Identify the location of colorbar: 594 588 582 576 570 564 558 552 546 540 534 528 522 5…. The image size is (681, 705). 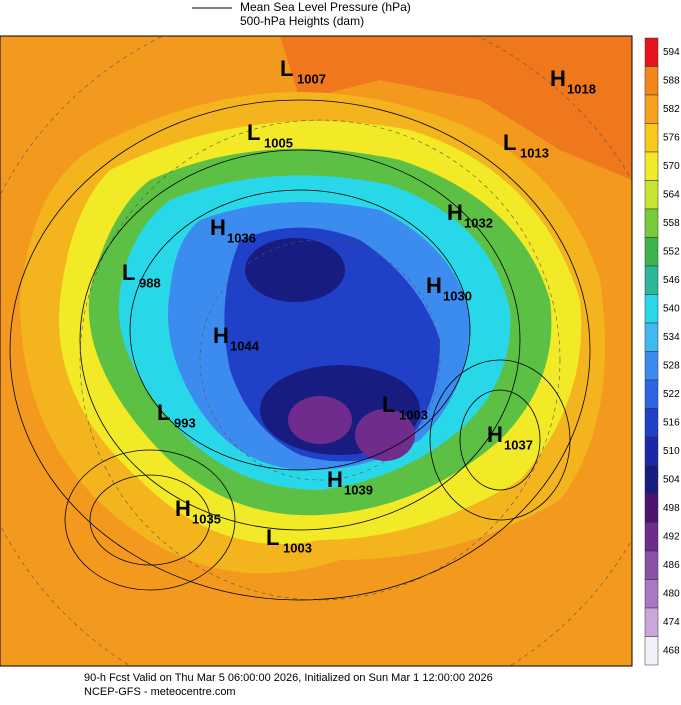
(662, 351).